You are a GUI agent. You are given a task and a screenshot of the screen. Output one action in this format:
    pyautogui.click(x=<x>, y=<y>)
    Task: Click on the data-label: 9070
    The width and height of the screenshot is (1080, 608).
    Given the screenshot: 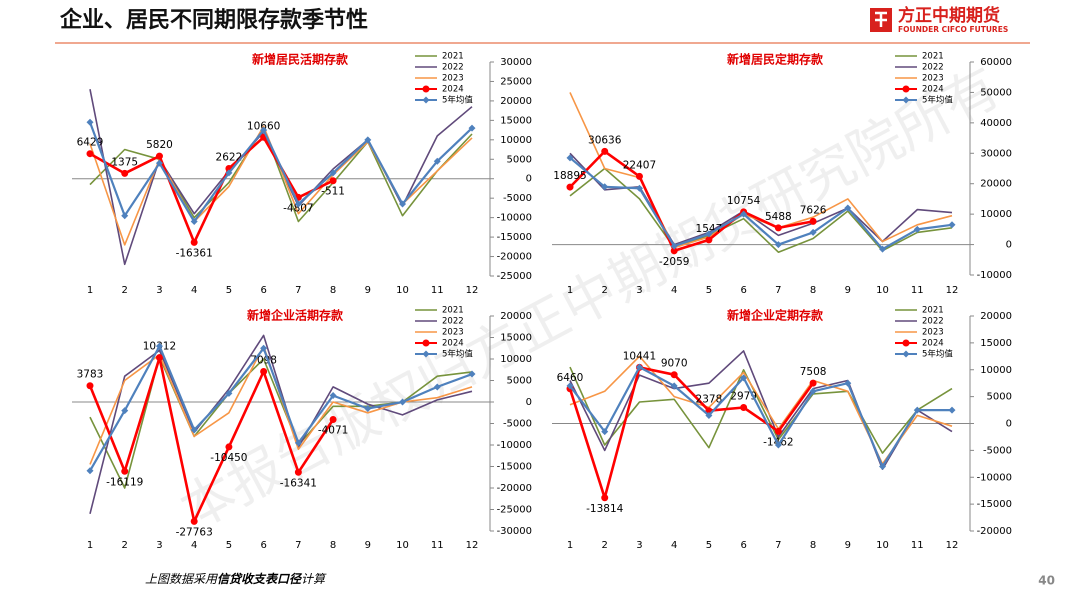 What is the action you would take?
    pyautogui.click(x=674, y=364)
    